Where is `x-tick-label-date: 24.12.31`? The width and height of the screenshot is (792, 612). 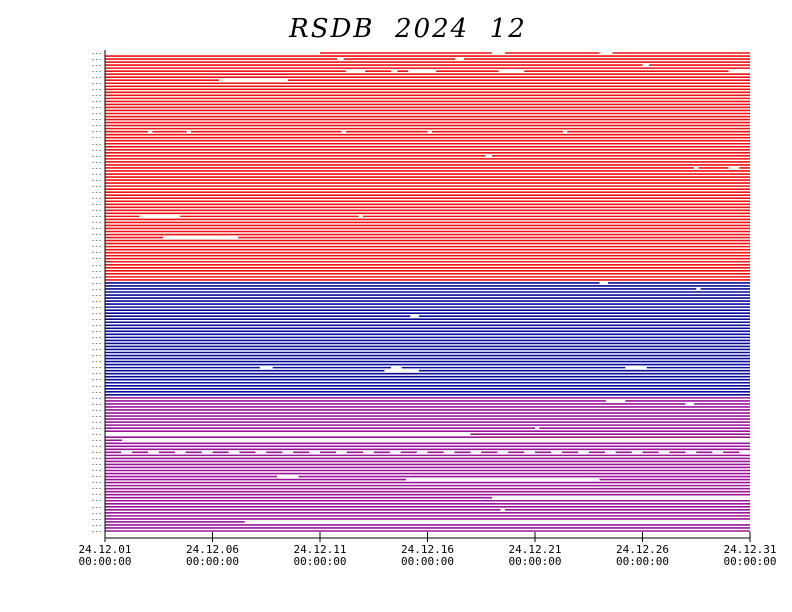
x-tick-label-date: 24.12.31 is located at coordinates (750, 549).